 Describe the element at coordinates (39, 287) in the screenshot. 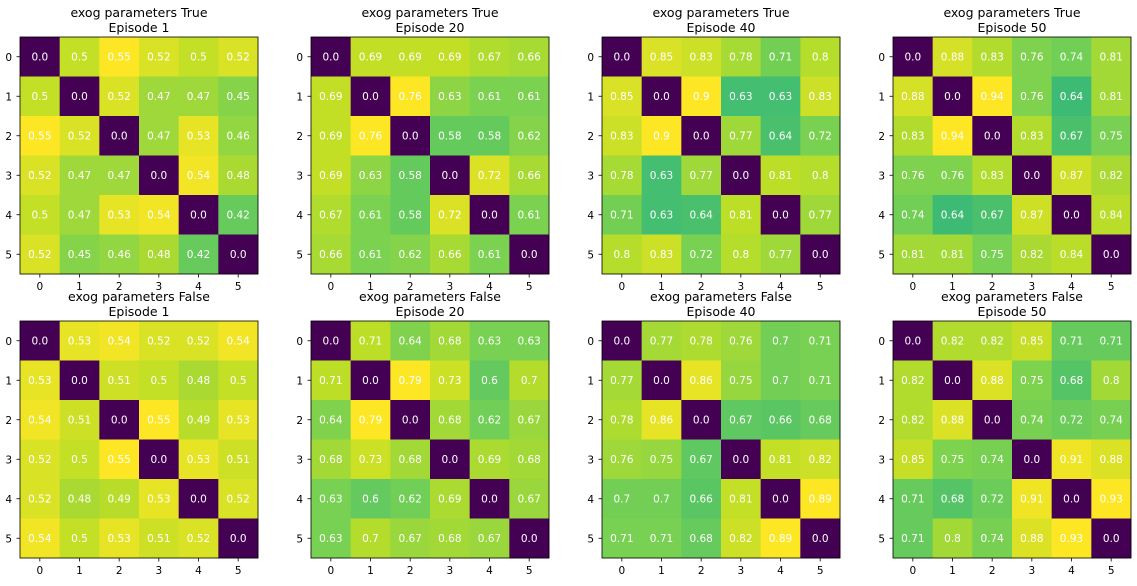

I see `x-tick-label: 0` at that location.